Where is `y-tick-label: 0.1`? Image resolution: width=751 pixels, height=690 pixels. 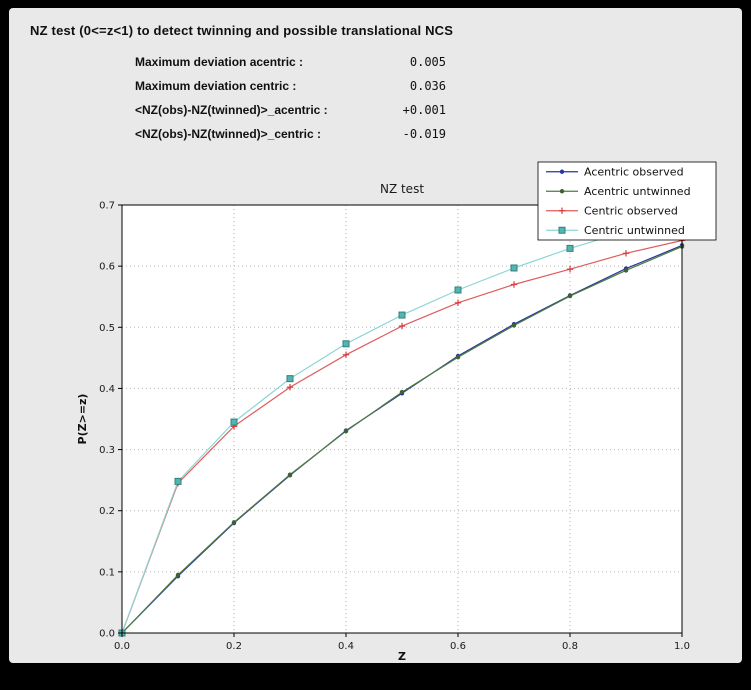
y-tick-label: 0.1 is located at coordinates (107, 572).